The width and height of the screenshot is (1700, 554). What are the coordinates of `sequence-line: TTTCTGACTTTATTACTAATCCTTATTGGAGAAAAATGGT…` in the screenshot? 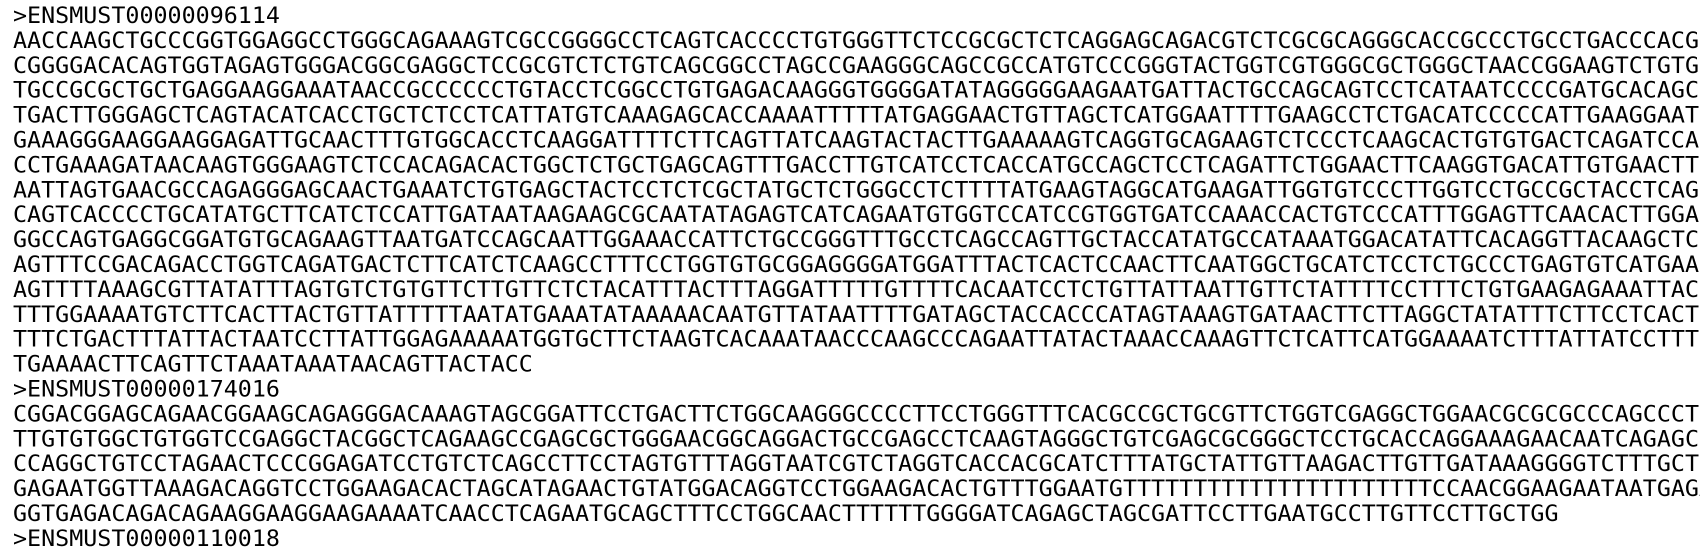 It's located at (856, 340).